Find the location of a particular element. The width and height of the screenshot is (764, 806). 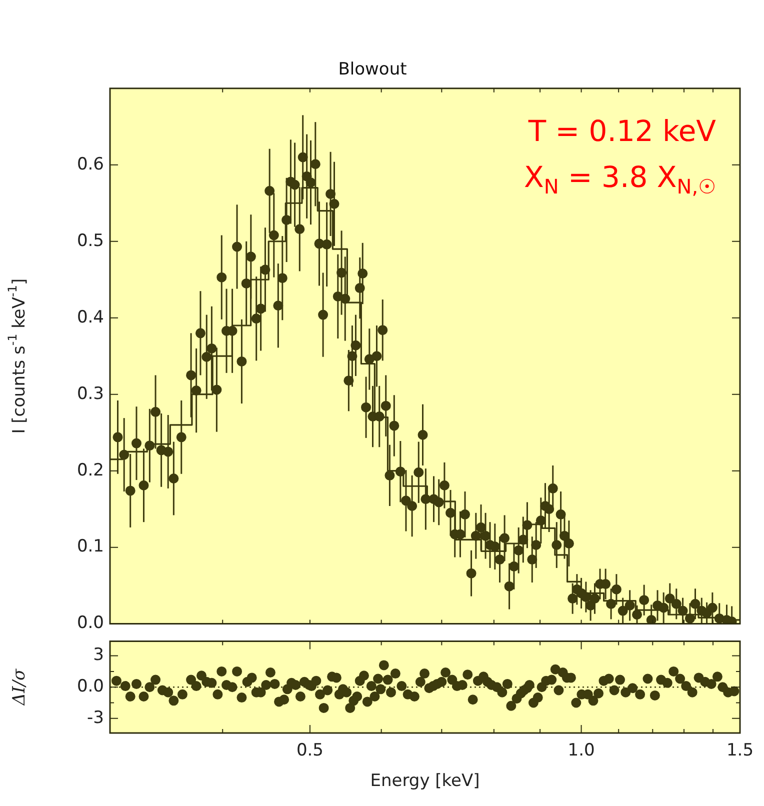

y-tick-label: 3 is located at coordinates (98, 655).